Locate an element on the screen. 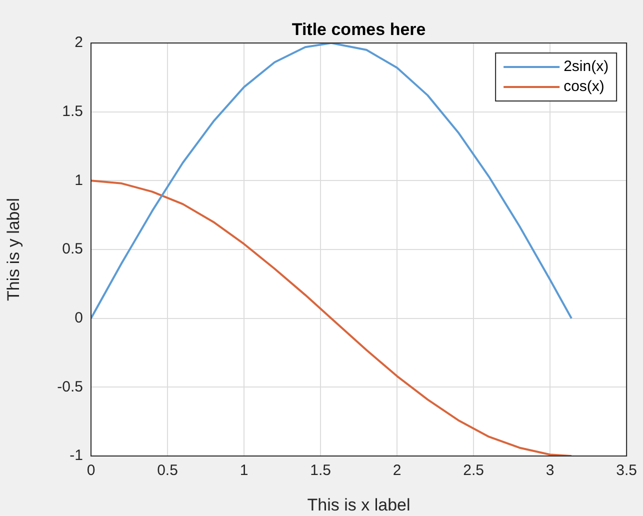 This screenshot has height=516, width=643. y-axis-title: This is y label is located at coordinates (13, 249).